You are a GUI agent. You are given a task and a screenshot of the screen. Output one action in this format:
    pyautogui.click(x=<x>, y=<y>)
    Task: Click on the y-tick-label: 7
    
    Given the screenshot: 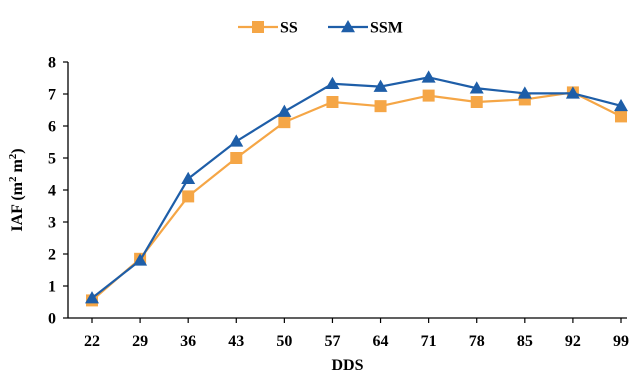 What is the action you would take?
    pyautogui.click(x=52, y=95)
    